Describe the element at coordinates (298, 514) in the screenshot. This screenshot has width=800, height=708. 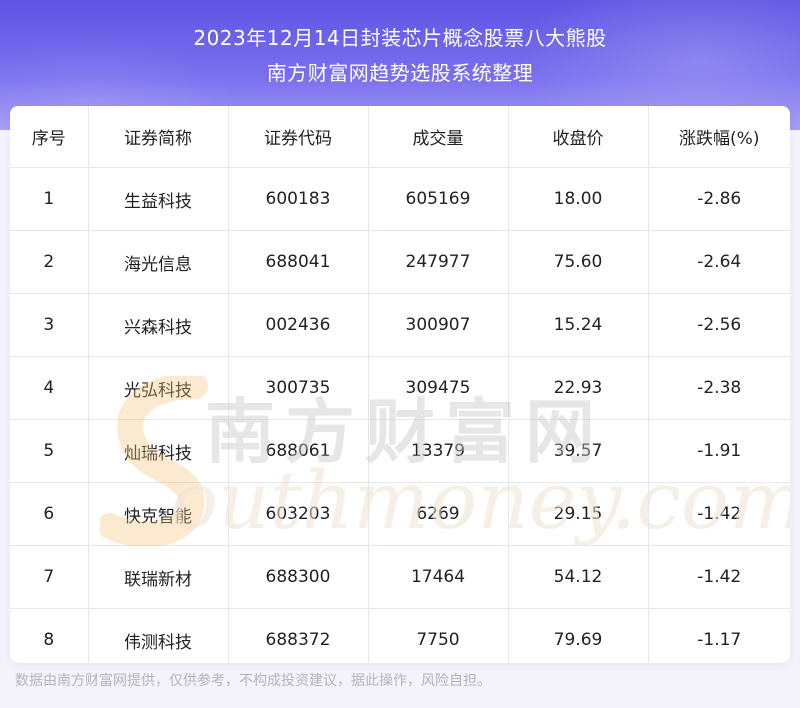
I see `cell-code: 603203` at that location.